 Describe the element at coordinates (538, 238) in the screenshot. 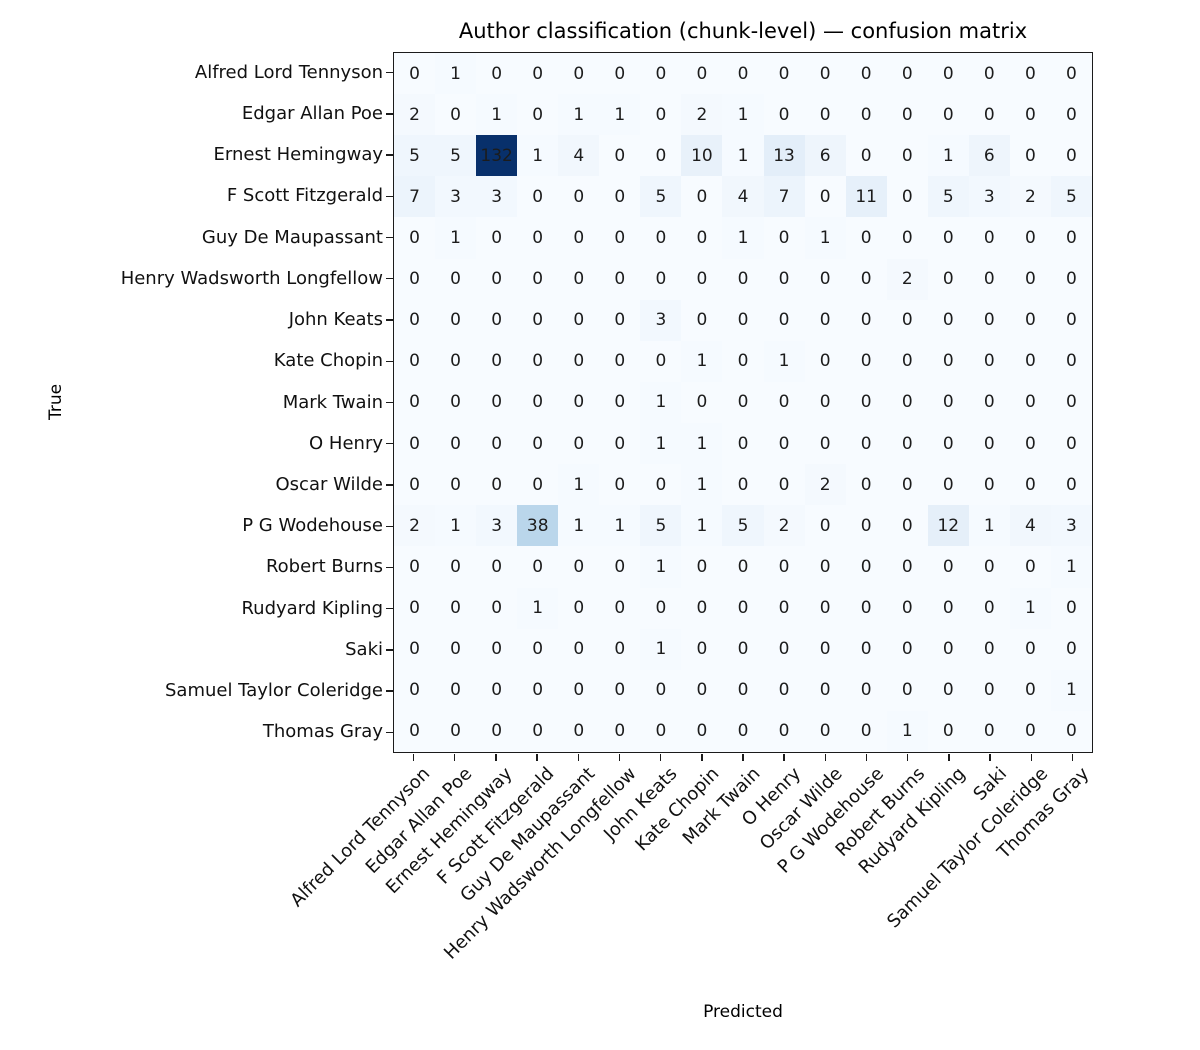

I see `matrix-cell-4-3: 0` at that location.